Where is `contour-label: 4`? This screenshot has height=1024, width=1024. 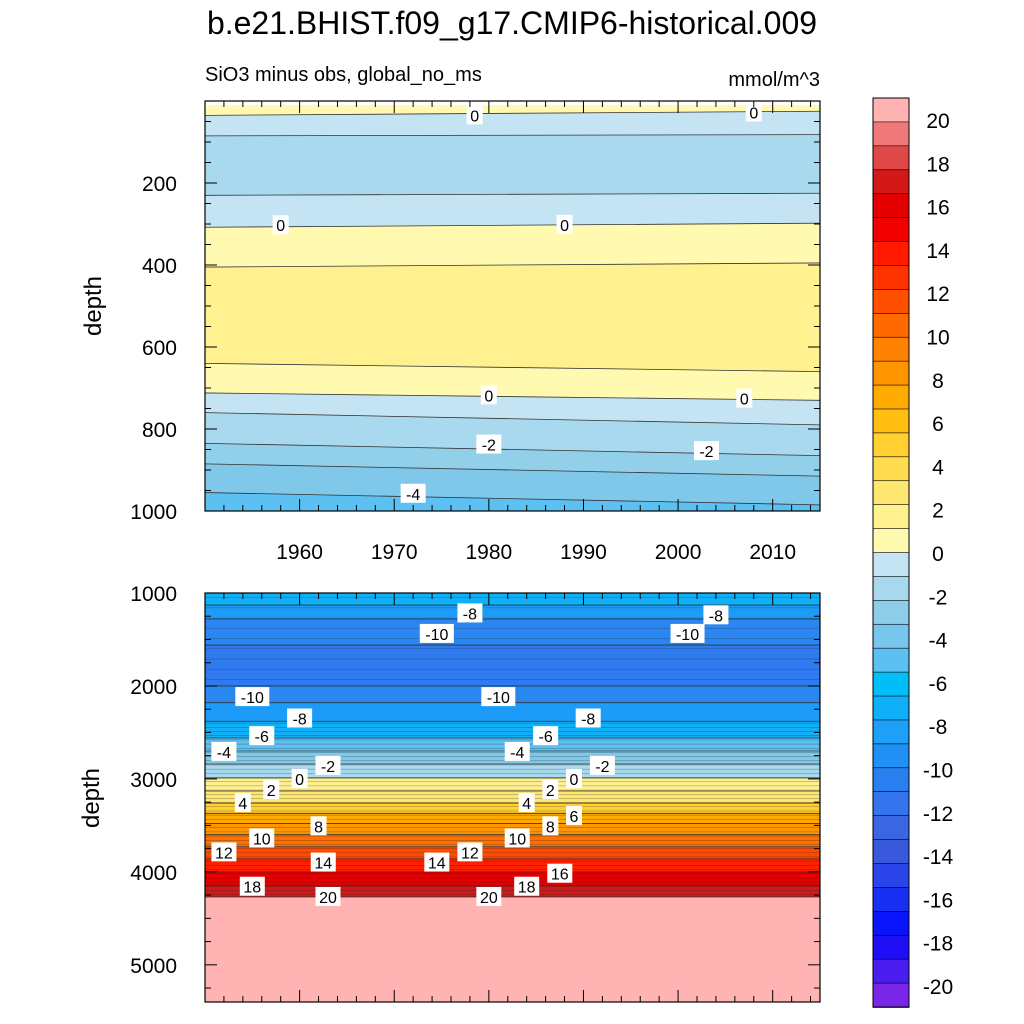
contour-label: 4 is located at coordinates (526, 804).